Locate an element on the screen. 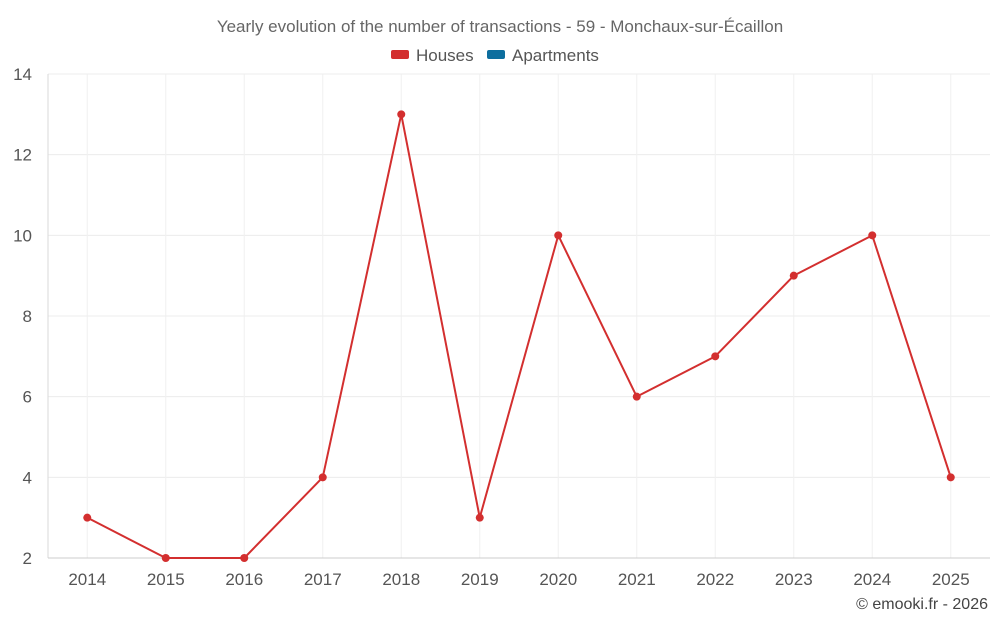 Image resolution: width=1000 pixels, height=625 pixels. x-tick-label: 2023 is located at coordinates (794, 579).